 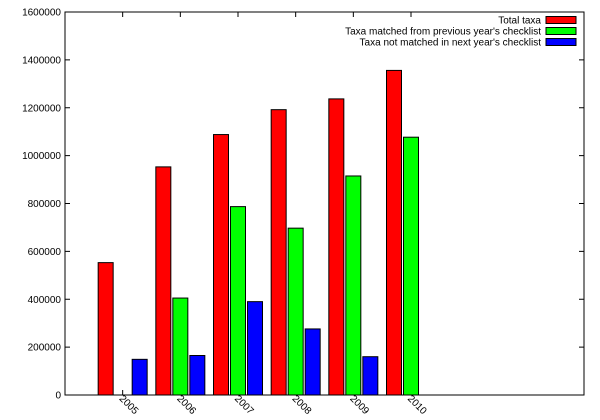 What do you see at coordinates (186, 405) in the screenshot?
I see `x-tick-label: 2006` at bounding box center [186, 405].